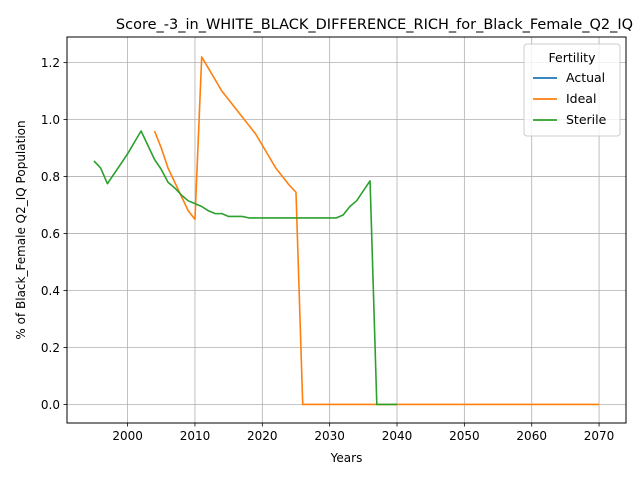  What do you see at coordinates (329, 436) in the screenshot?
I see `x-tick-label: 2030` at bounding box center [329, 436].